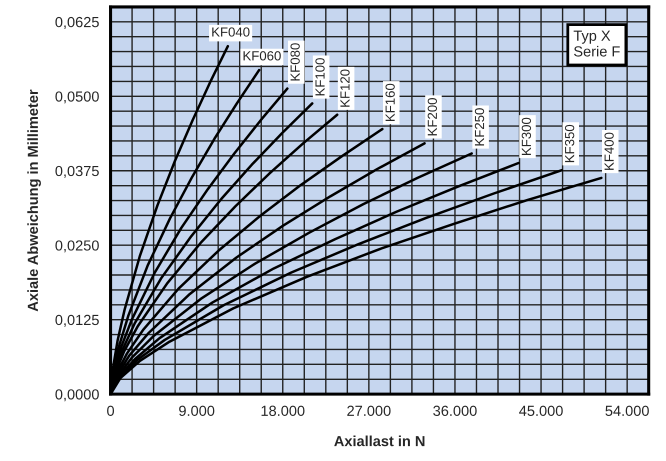 The image size is (666, 461). What do you see at coordinates (541, 411) in the screenshot?
I see `x-tick-label: 45.000` at bounding box center [541, 411].